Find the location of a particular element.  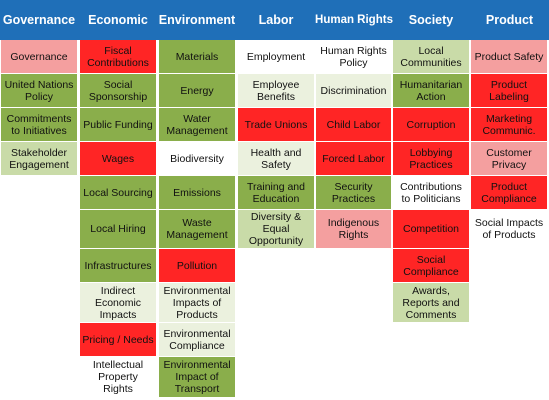

matrix-cell: Humanitarian Action is located at coordinates (431, 90).